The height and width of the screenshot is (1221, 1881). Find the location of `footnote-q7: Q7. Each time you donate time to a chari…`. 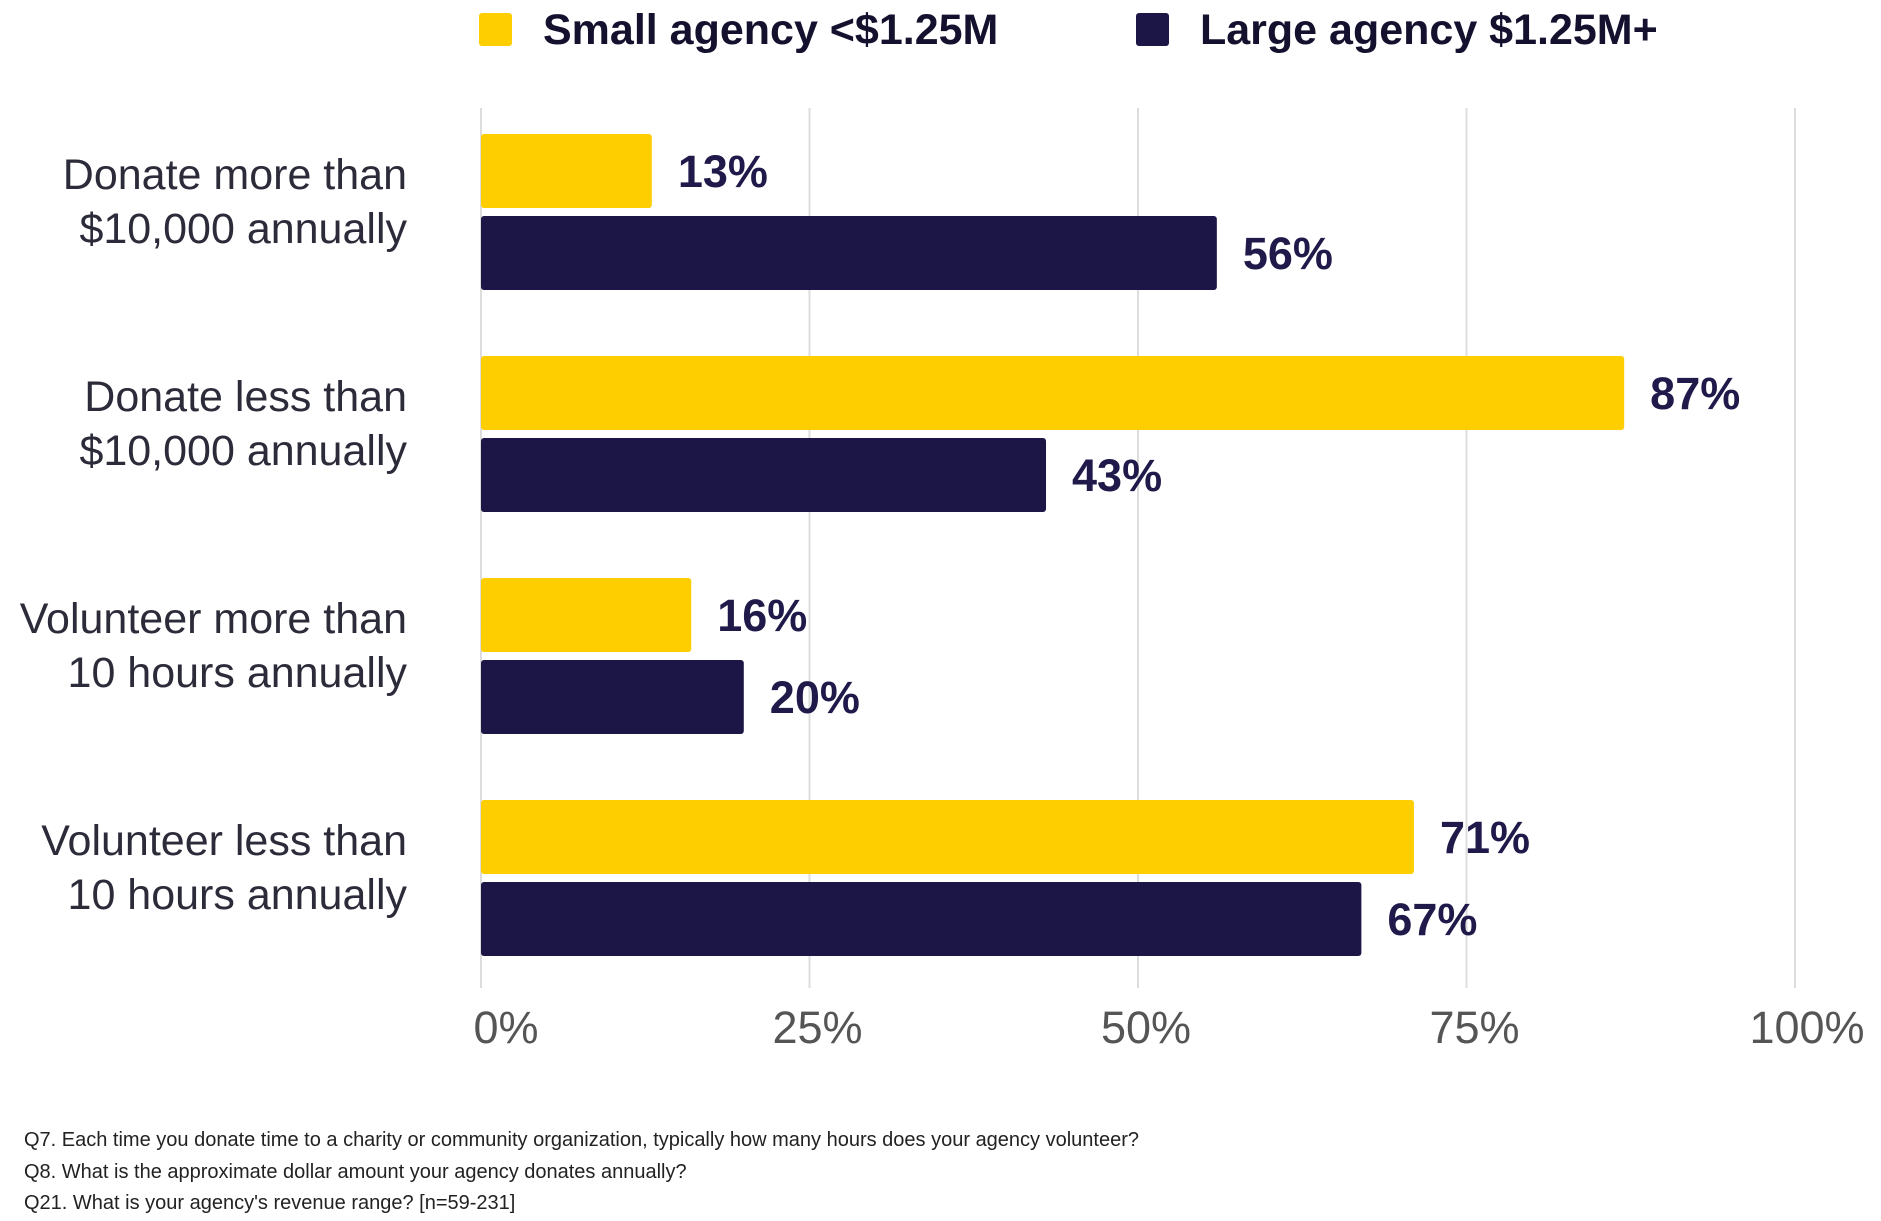

footnote-q7: Q7. Each time you donate time to a chari… is located at coordinates (582, 1140).